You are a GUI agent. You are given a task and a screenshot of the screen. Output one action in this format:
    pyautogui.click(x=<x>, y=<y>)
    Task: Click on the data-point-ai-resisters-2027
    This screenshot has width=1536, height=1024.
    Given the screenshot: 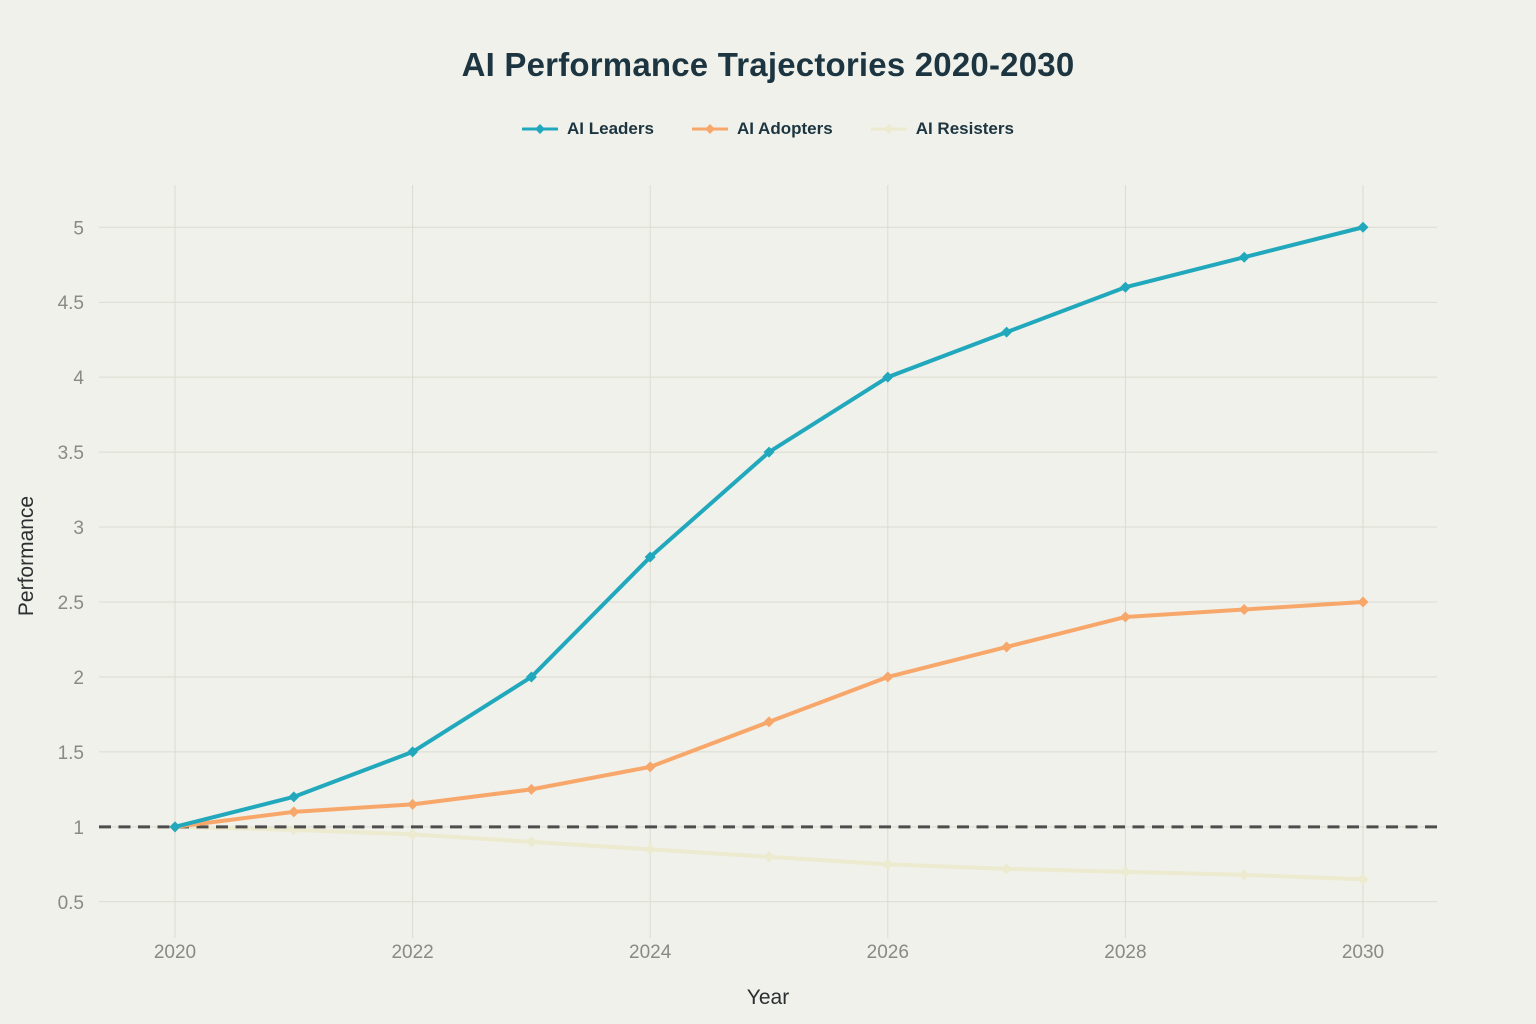 What is the action you would take?
    pyautogui.click(x=1007, y=869)
    